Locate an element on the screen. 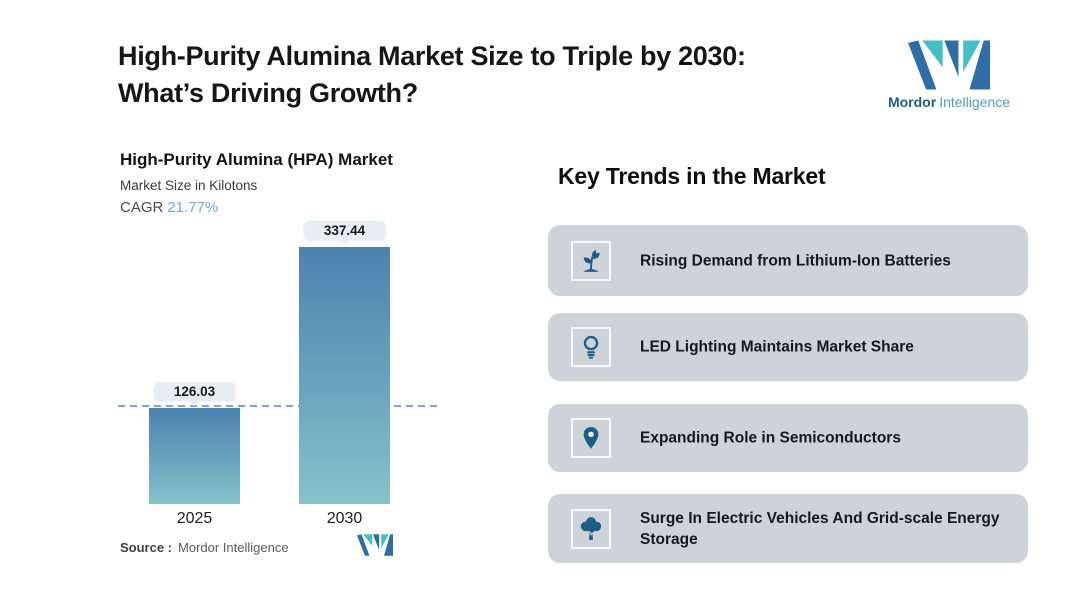 The image size is (1087, 598). location-pin-icon is located at coordinates (591, 438).